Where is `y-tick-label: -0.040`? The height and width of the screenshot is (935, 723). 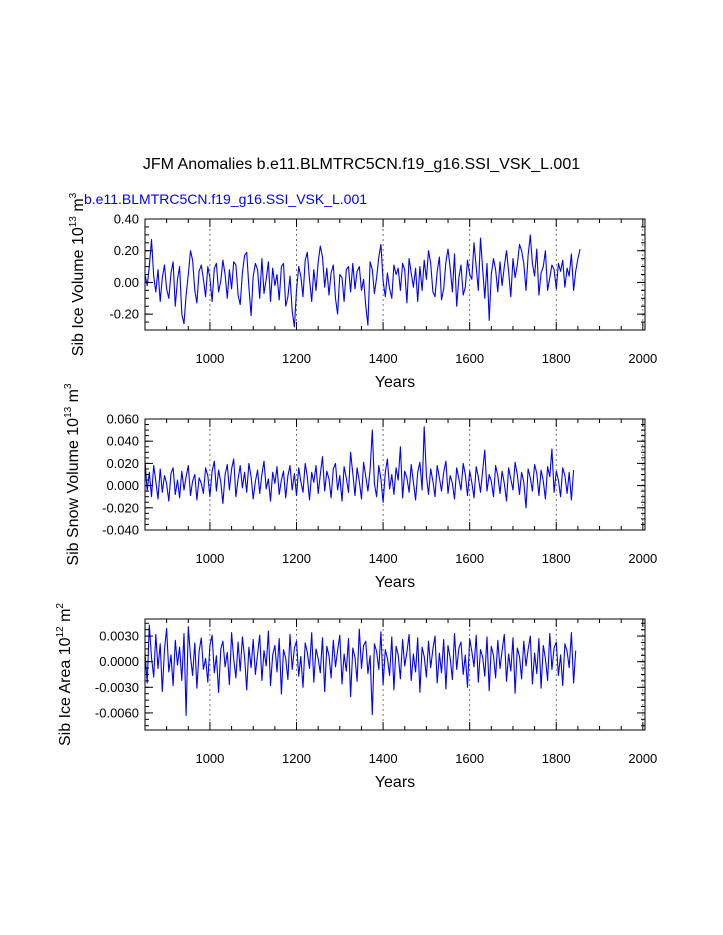 y-tick-label: -0.040 is located at coordinates (120, 530).